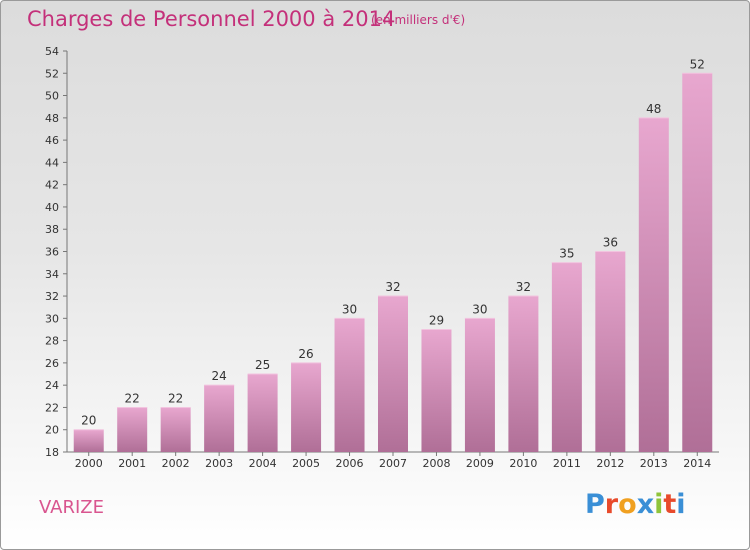 The width and height of the screenshot is (750, 550). Describe the element at coordinates (645, 504) in the screenshot. I see `logo-letter: x` at that location.